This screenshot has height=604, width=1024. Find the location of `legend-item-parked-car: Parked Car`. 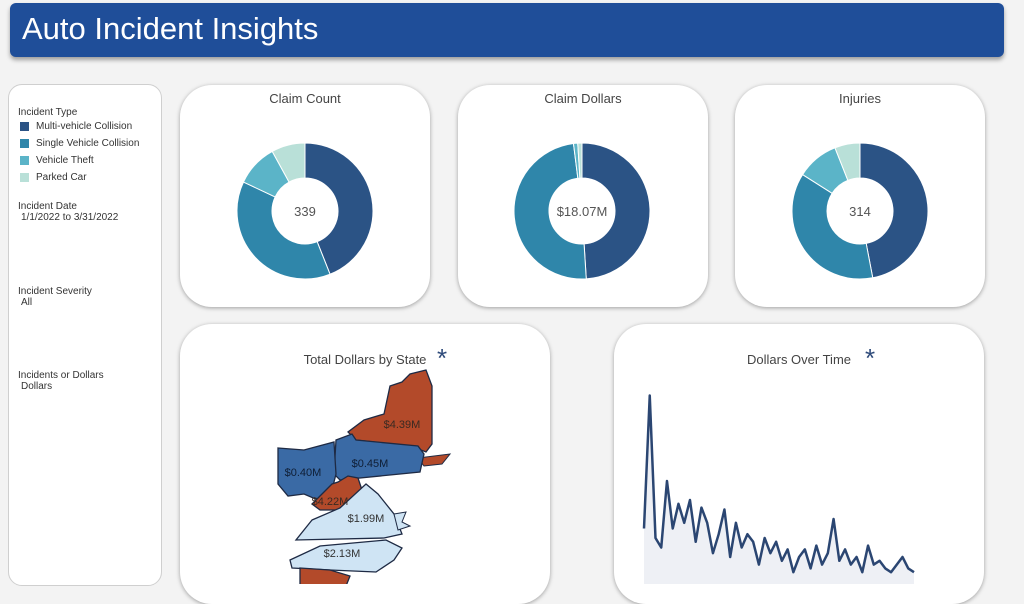

legend-item-parked-car: Parked Car is located at coordinates (53, 177).